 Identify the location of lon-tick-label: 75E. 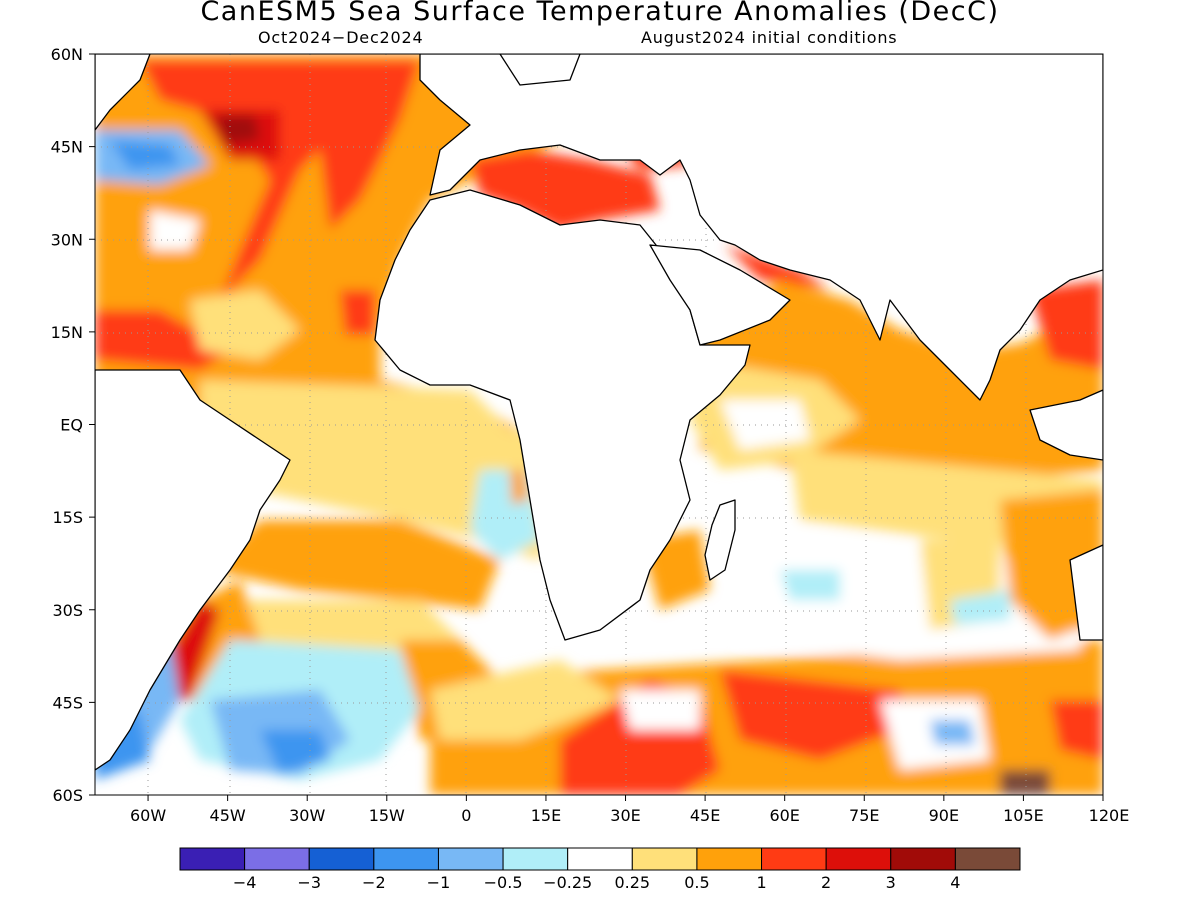
(864, 815).